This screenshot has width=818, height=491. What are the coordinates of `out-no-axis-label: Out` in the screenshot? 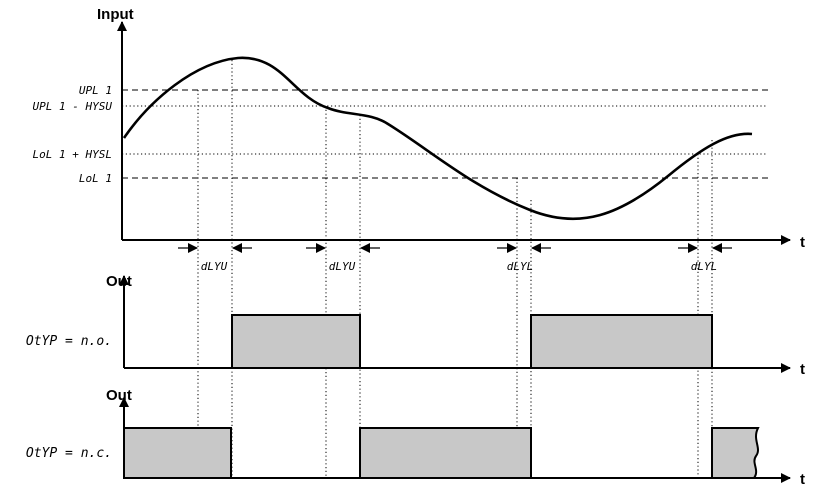 It's located at (119, 281).